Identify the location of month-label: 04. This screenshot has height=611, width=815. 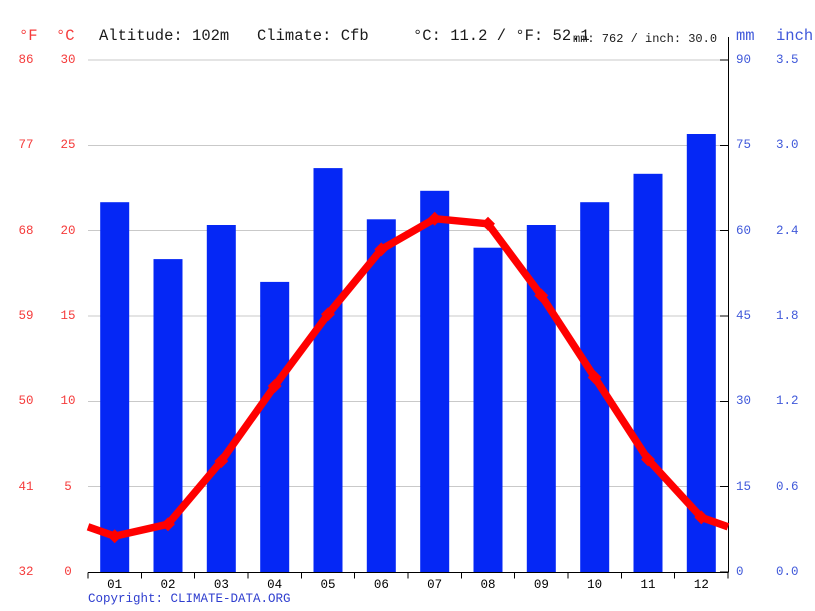
(275, 585).